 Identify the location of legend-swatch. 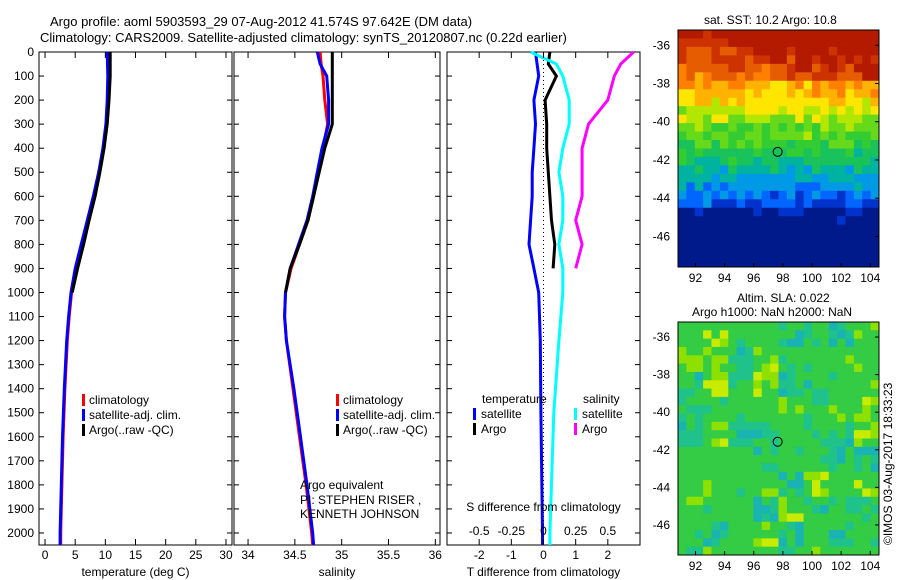
(83, 400).